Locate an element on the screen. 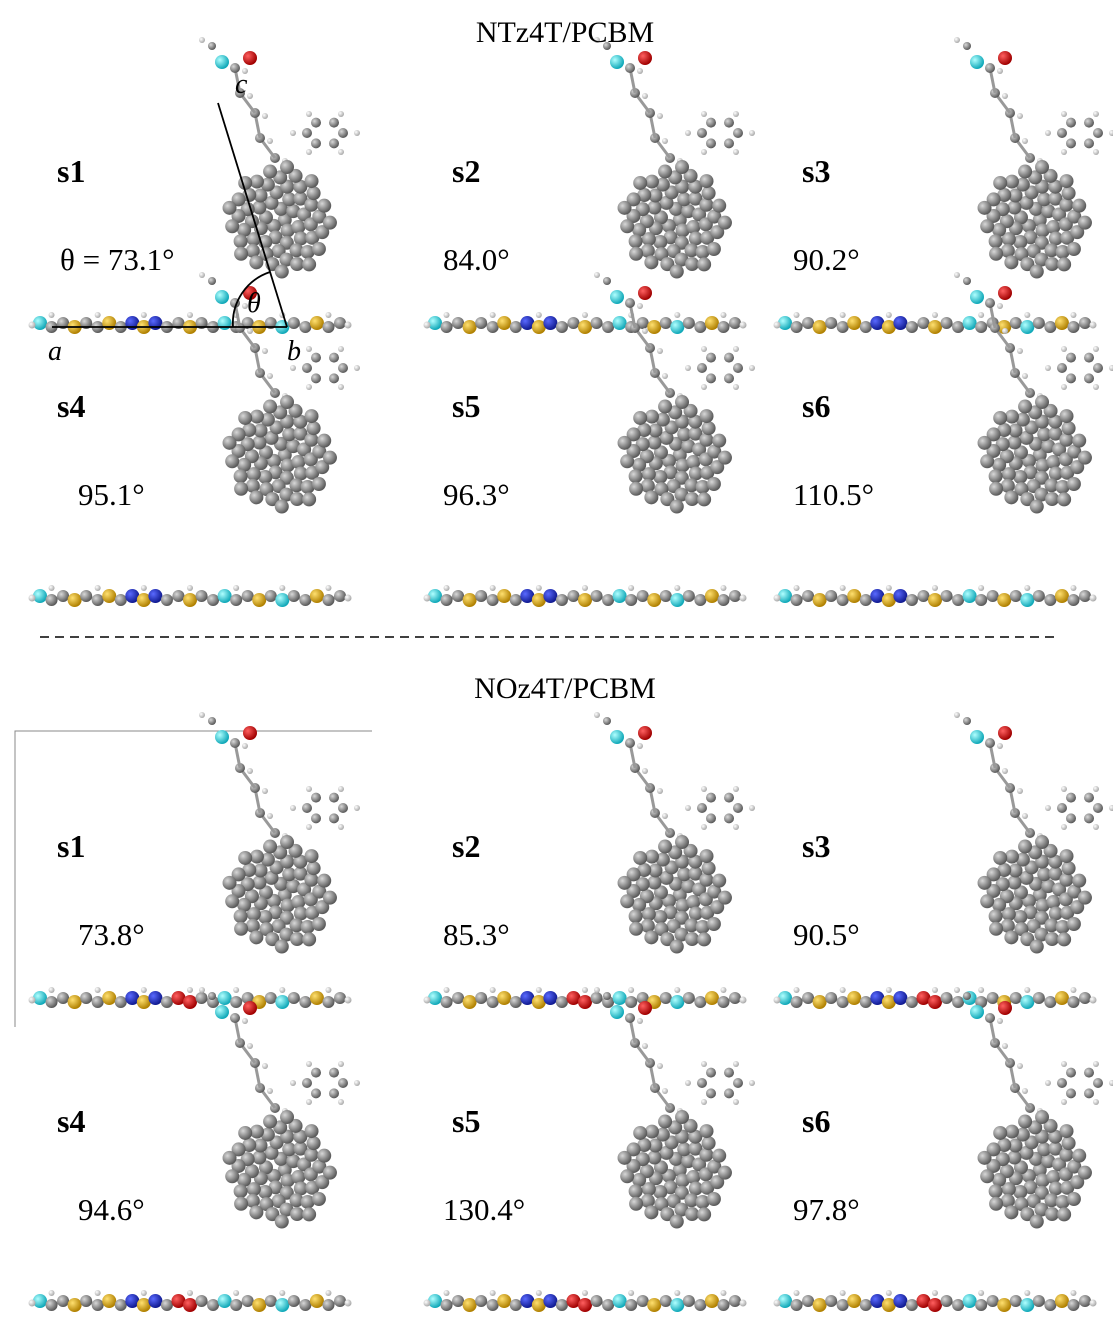  panel-label: s4 is located at coordinates (71, 1121).